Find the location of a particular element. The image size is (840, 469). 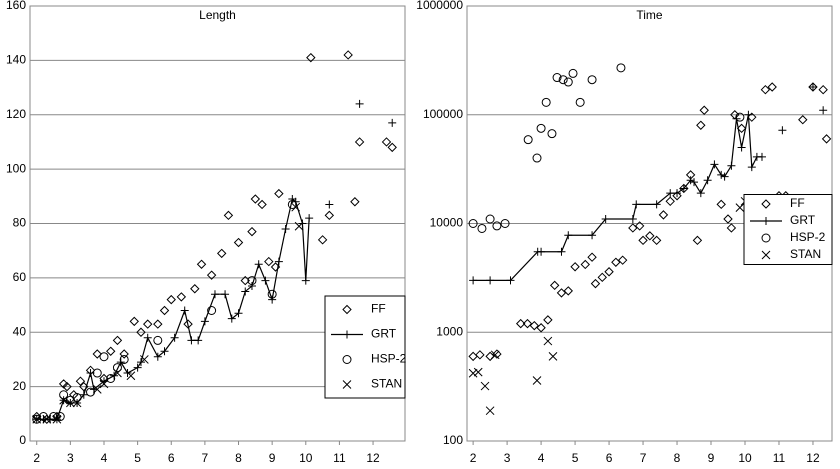

x-tick-label: 5 is located at coordinates (137, 458).